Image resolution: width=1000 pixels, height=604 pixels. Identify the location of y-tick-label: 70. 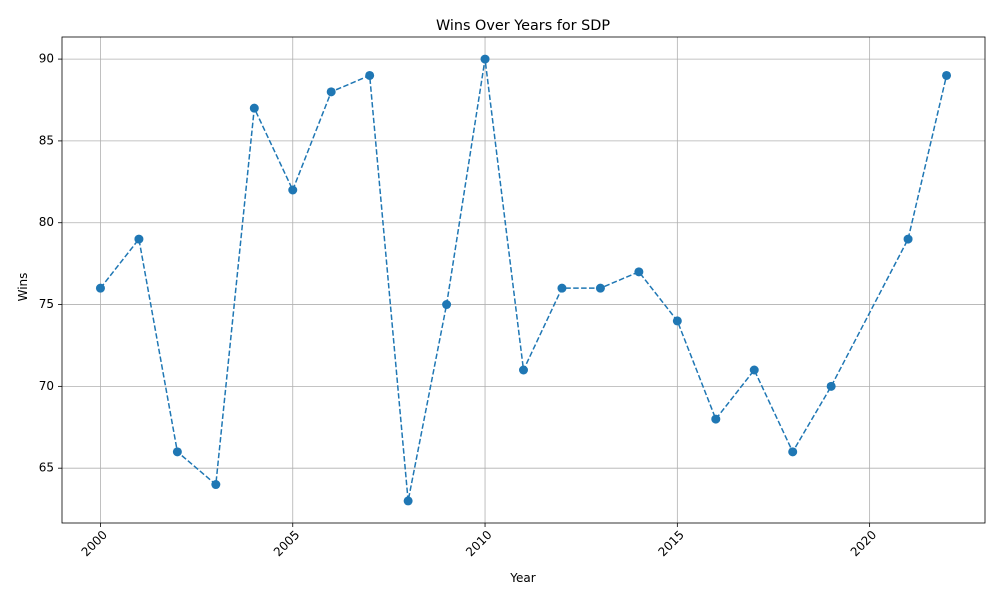
(46, 386).